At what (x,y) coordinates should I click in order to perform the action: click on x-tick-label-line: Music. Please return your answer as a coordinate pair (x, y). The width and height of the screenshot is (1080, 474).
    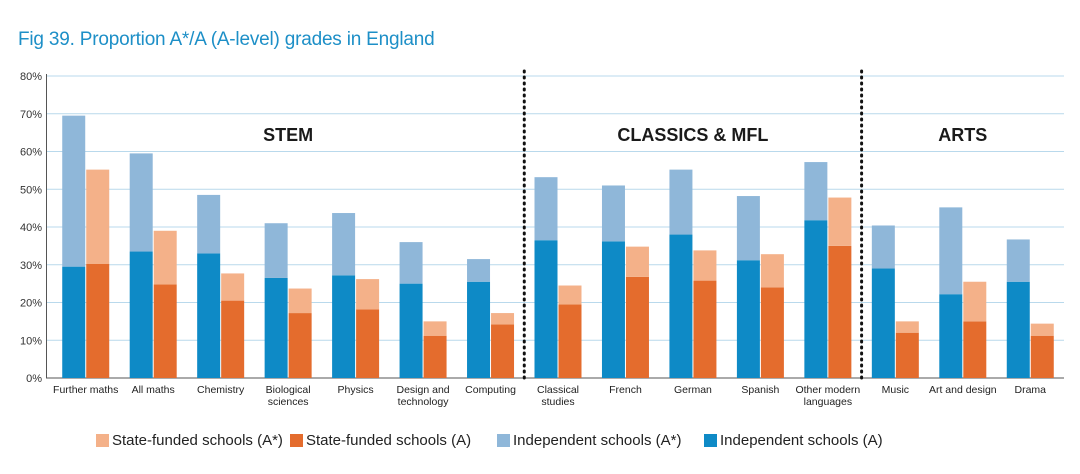
    Looking at the image, I should click on (895, 390).